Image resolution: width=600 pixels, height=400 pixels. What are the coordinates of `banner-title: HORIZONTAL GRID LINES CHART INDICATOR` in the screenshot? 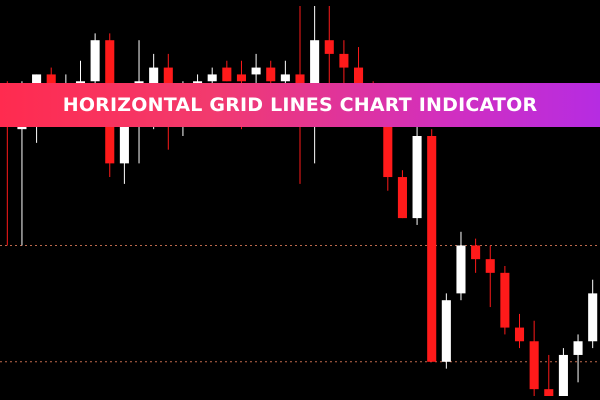 It's located at (300, 105).